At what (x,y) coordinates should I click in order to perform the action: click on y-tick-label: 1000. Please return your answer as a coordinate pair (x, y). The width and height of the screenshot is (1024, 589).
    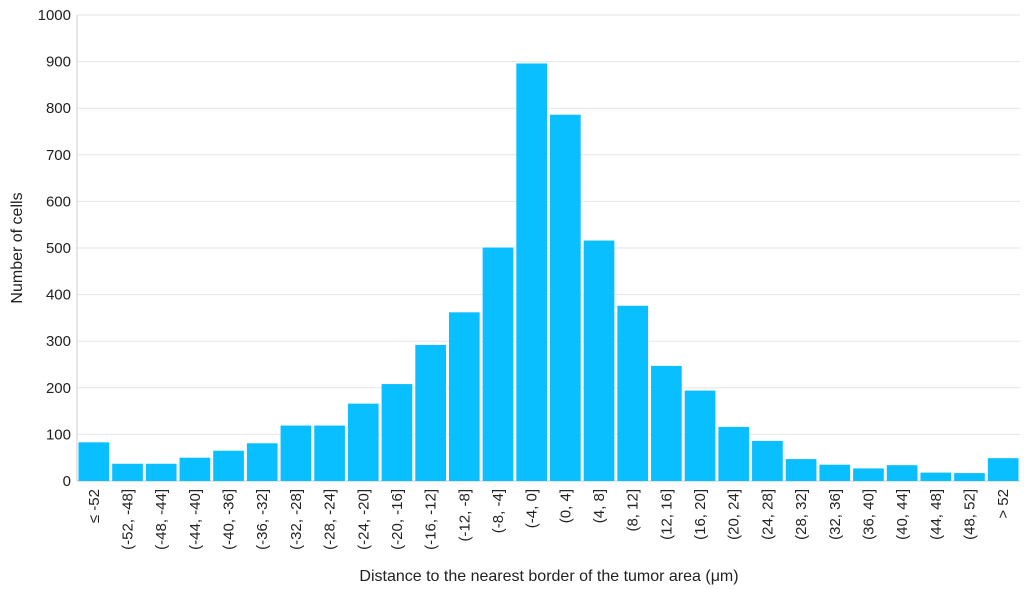
    Looking at the image, I should click on (54, 15).